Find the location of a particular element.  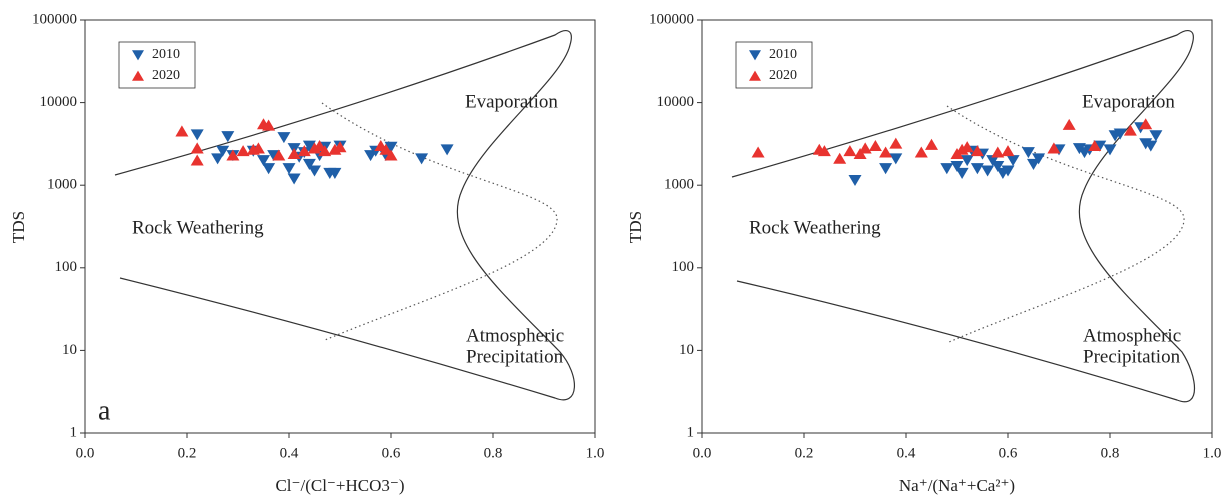

y-tick-label: 1000 is located at coordinates (679, 185).